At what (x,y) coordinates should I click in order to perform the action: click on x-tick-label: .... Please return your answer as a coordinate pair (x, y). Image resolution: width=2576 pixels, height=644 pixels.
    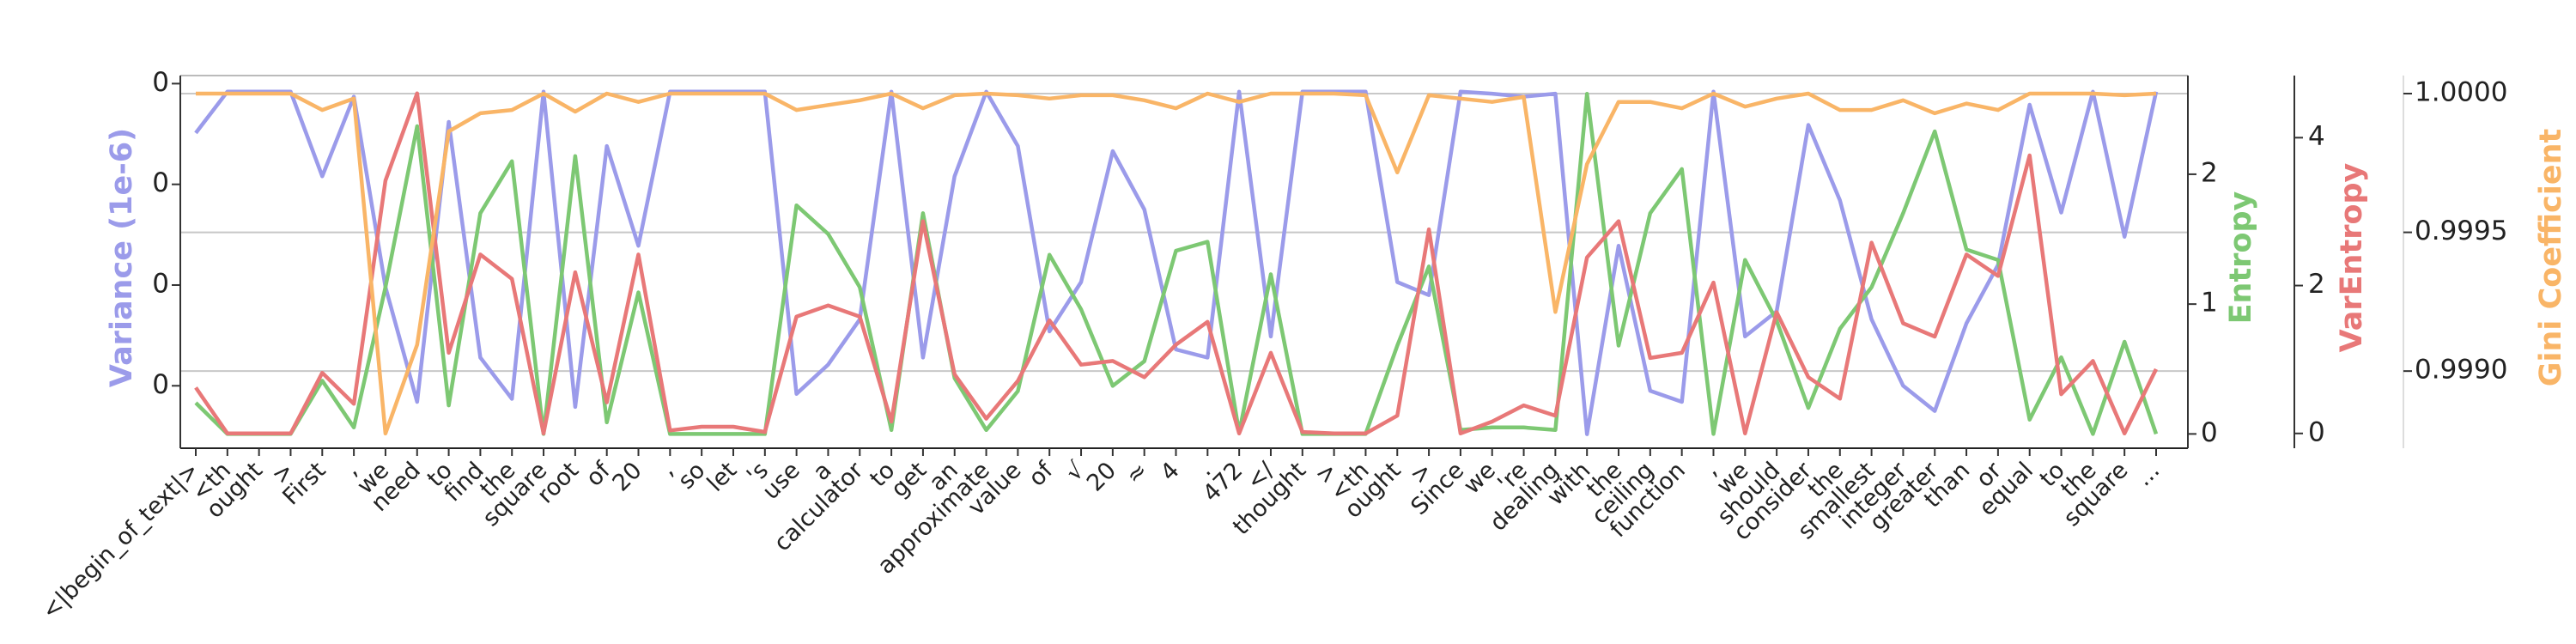
    Looking at the image, I should click on (2148, 474).